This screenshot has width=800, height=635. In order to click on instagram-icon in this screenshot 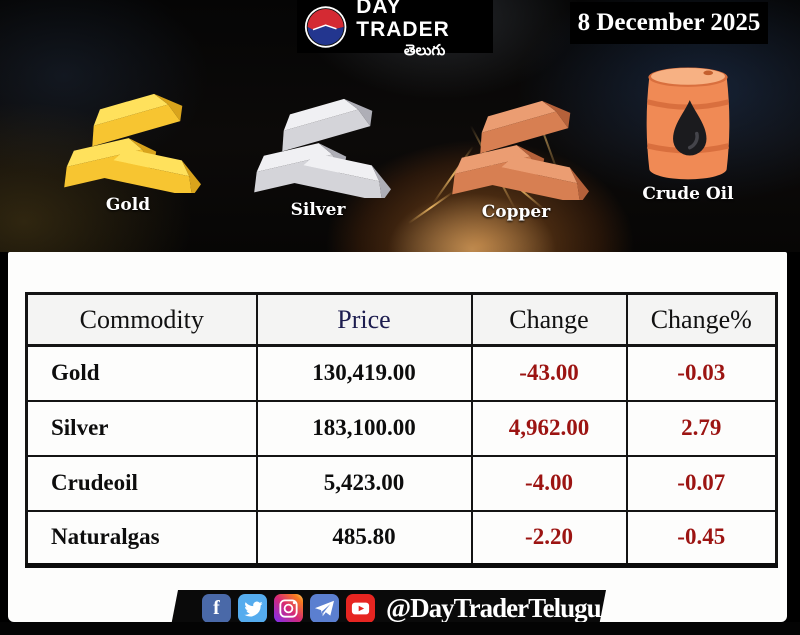, I will do `click(288, 608)`.